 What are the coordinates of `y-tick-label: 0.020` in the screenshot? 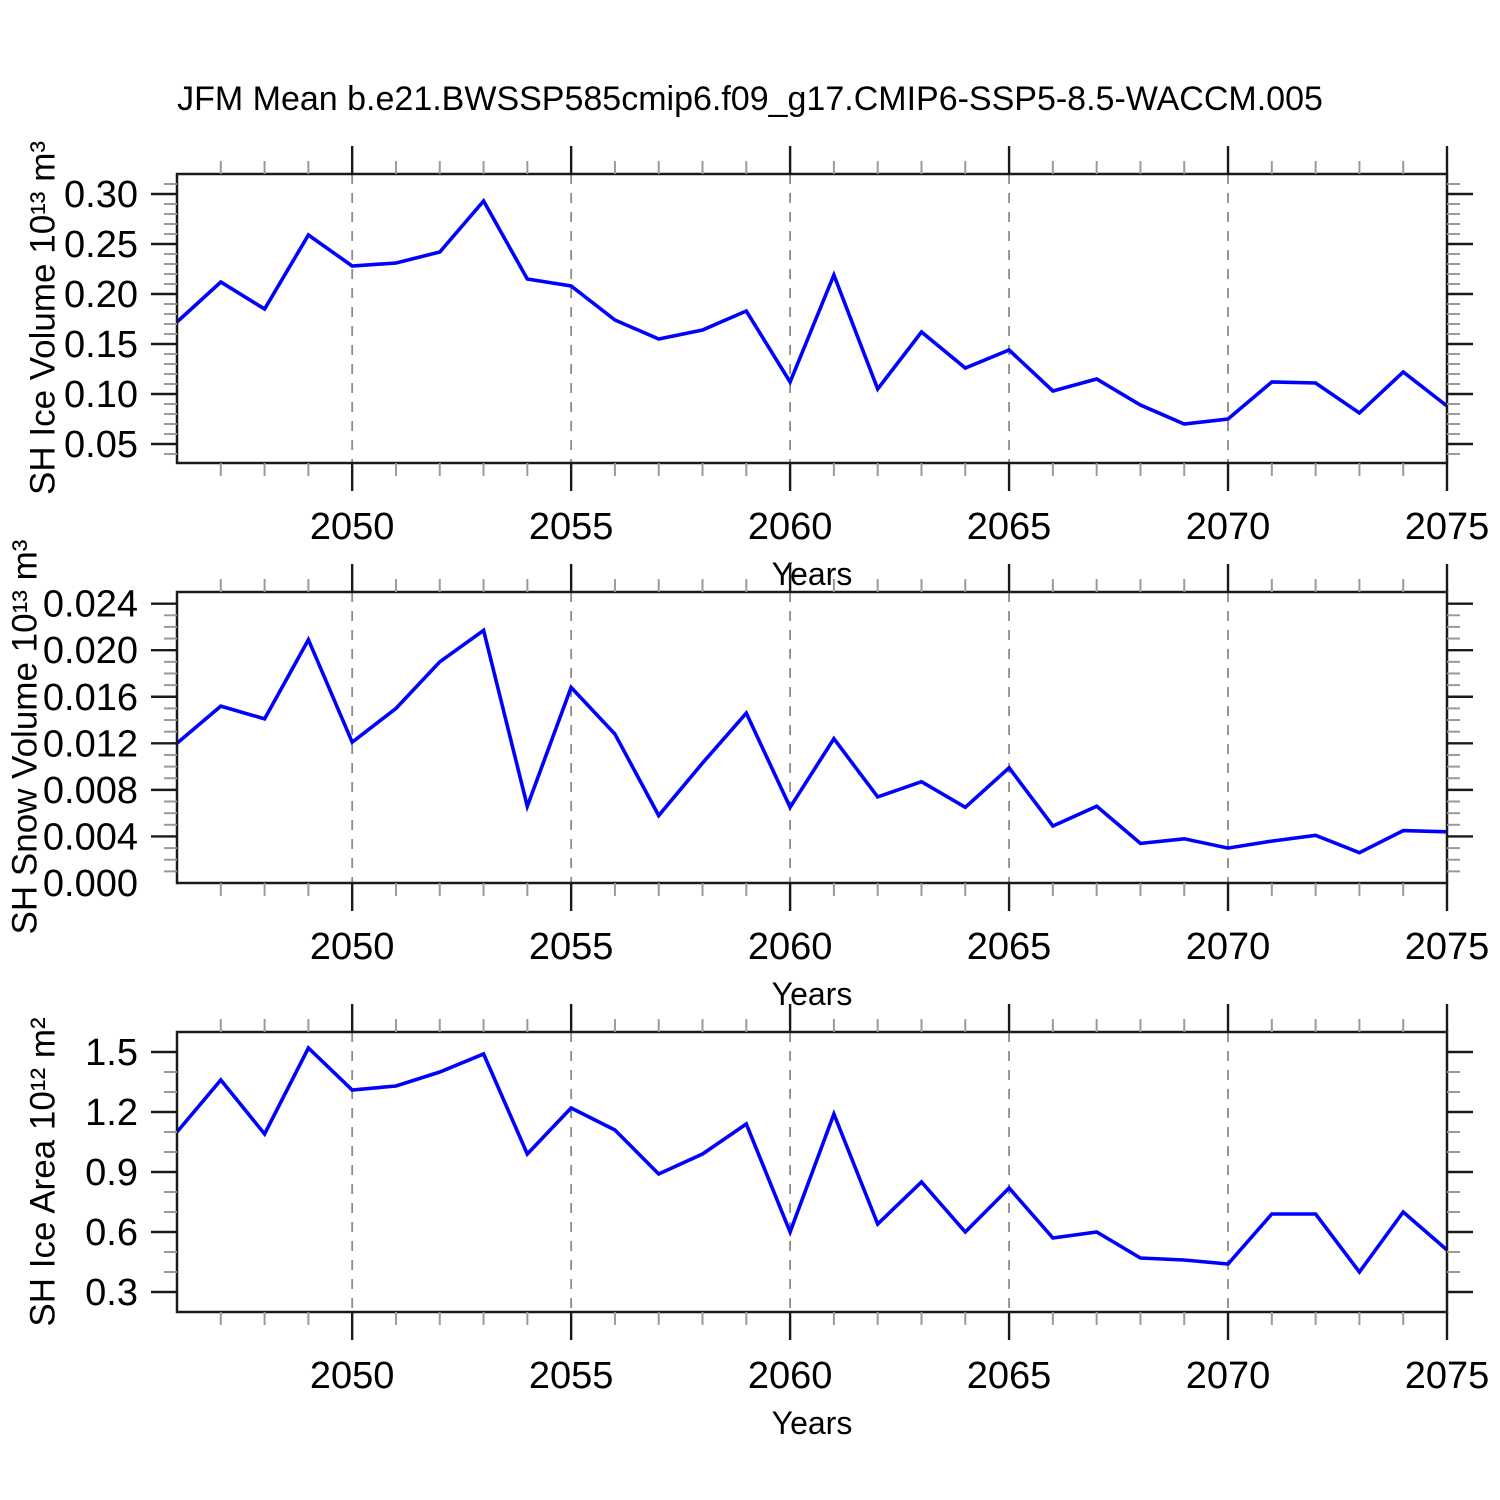 It's located at (90, 651).